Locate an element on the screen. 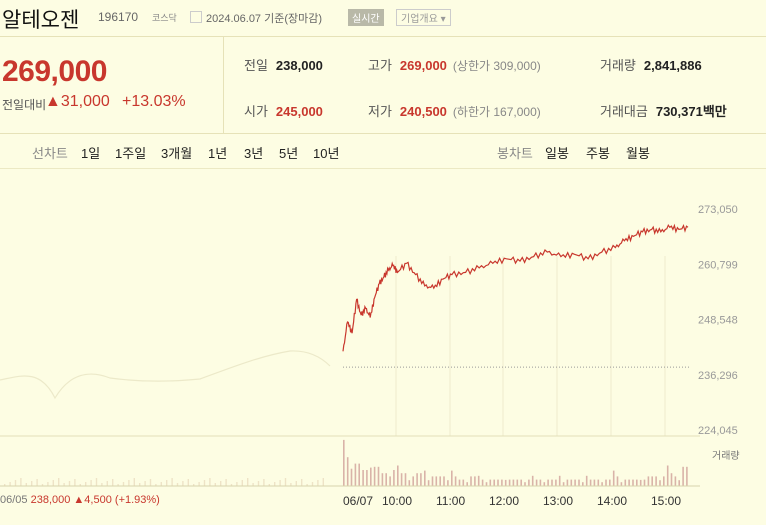  prev-day-pct: (+1.93%) is located at coordinates (137, 500).